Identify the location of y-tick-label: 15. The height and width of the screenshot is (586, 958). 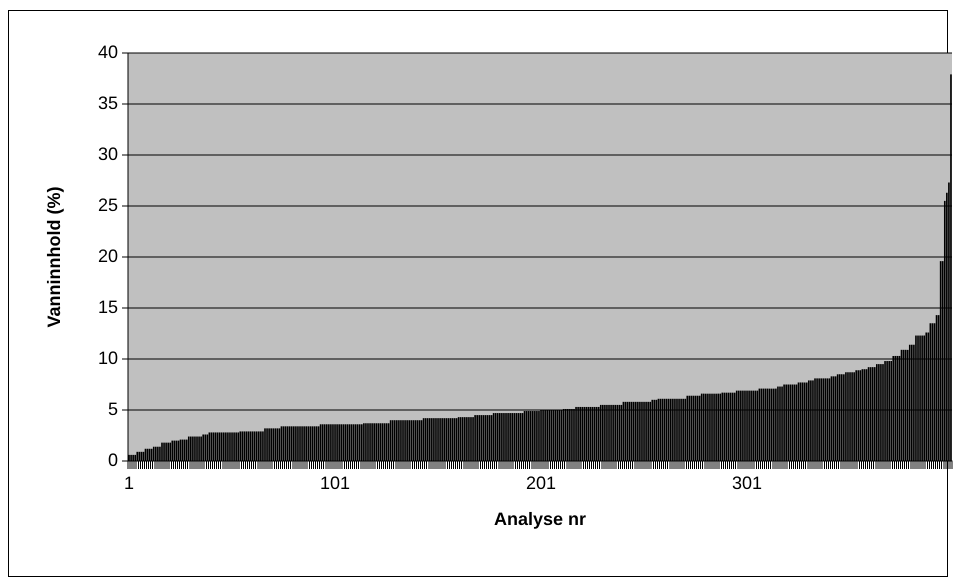
(108, 306).